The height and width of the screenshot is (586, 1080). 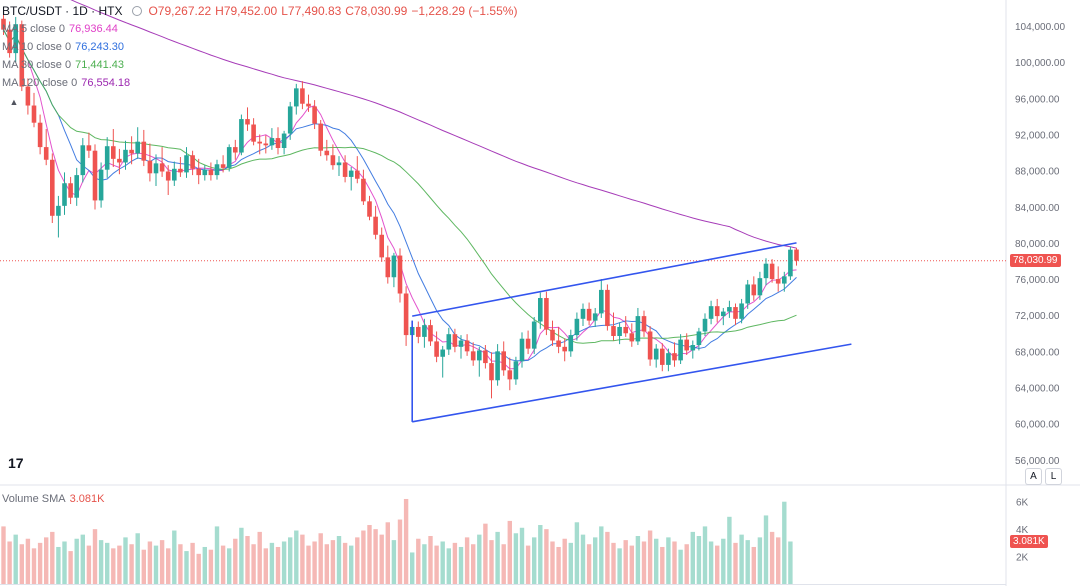 I want to click on indicator-ma5: MA 5 close 0 76,936.44, so click(x=60, y=29).